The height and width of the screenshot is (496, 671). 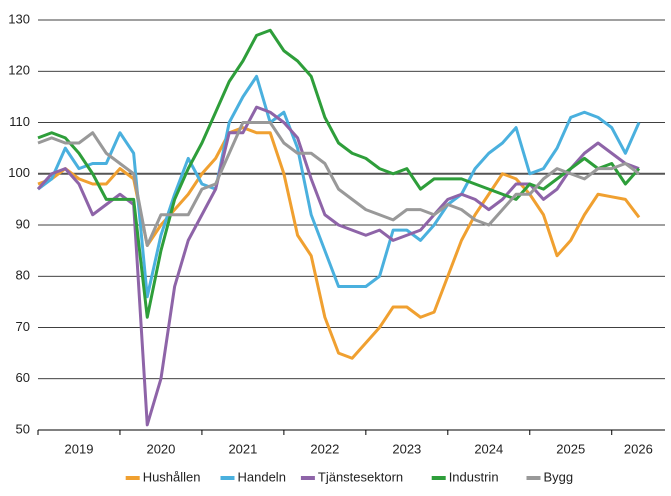 I want to click on y-tick-label: 100, so click(x=19, y=172).